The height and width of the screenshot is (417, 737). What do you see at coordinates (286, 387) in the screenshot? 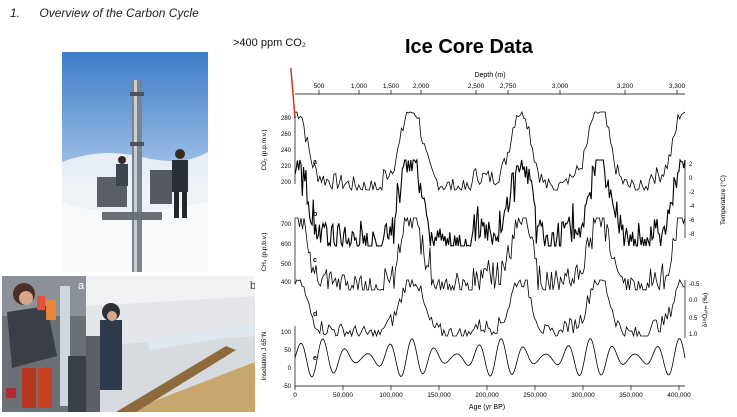
I see `insolation-tick: -50` at bounding box center [286, 387].